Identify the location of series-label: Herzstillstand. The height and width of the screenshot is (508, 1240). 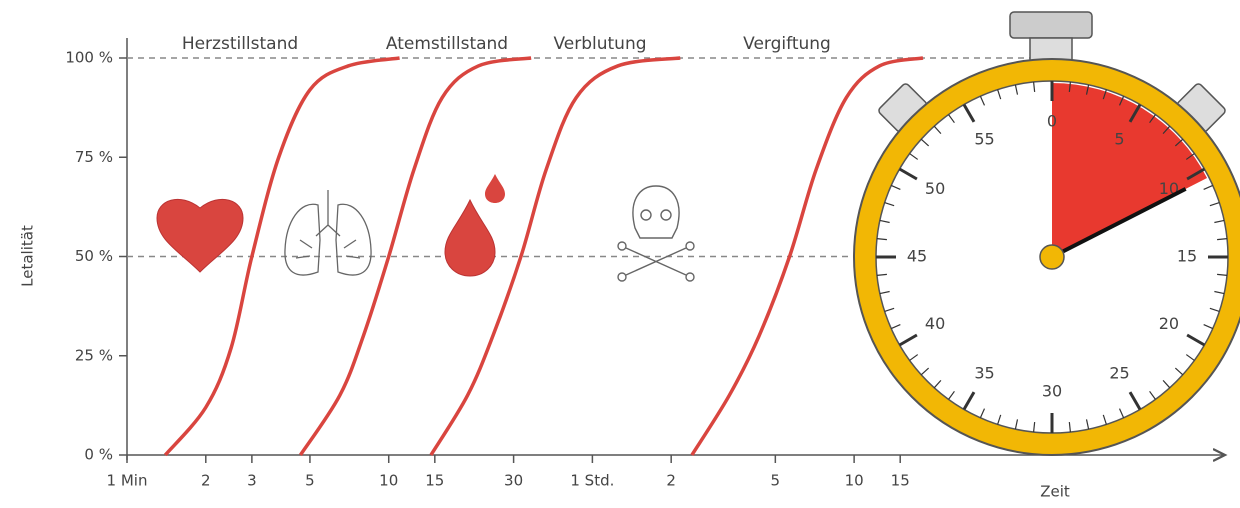
(240, 44).